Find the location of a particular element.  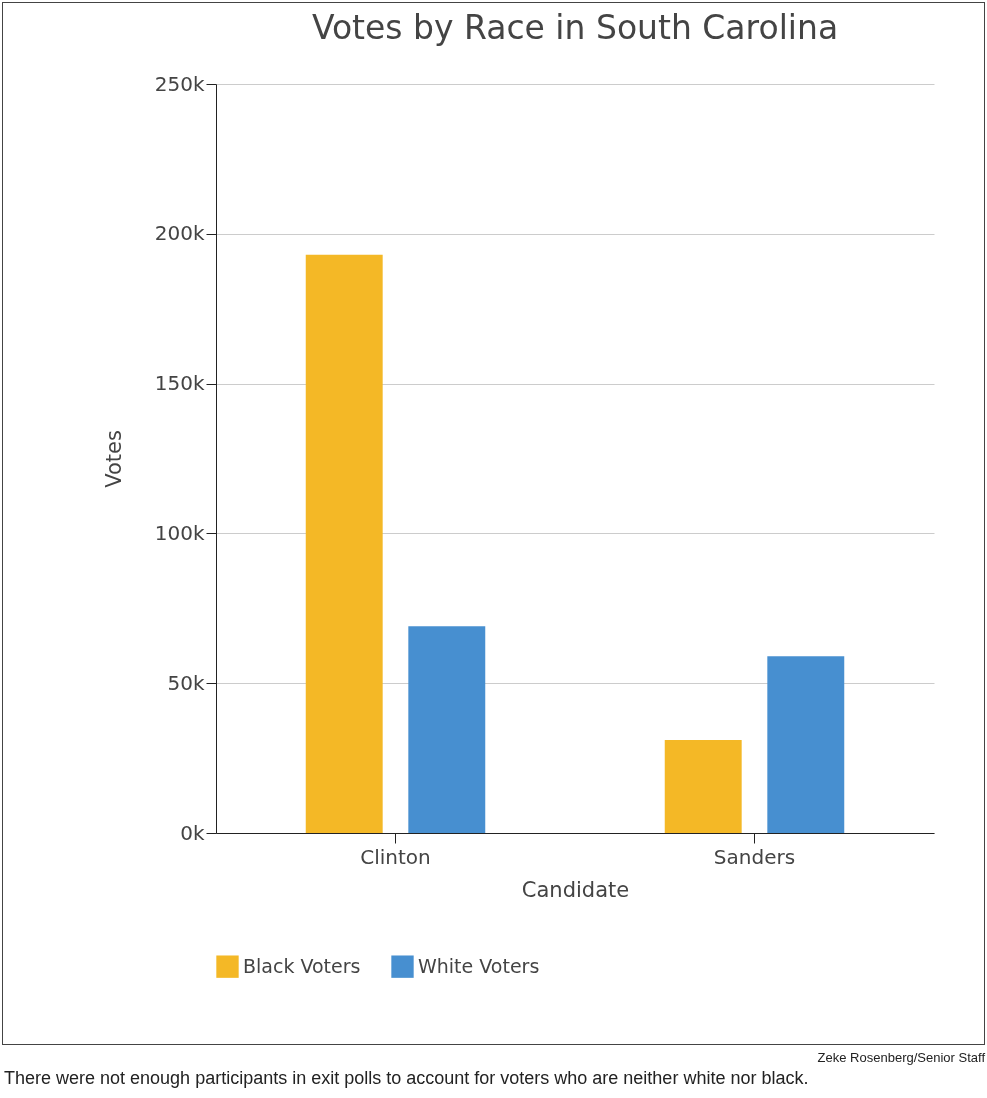

y-tick-label: 100k is located at coordinates (179, 532).